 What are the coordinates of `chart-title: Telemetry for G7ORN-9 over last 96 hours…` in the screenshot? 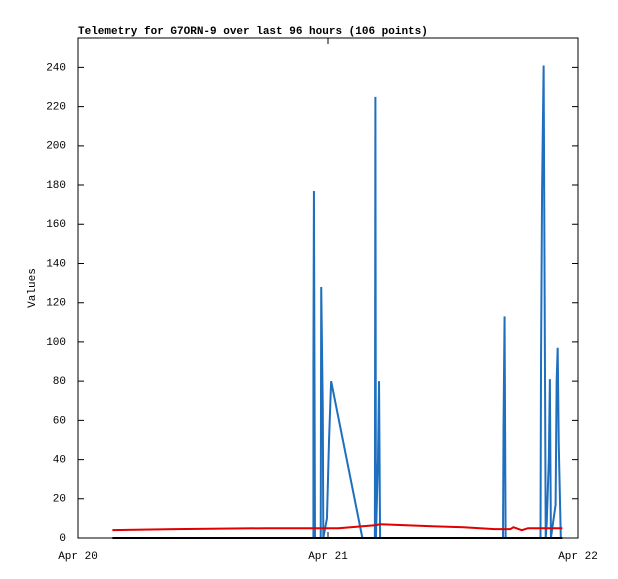 It's located at (253, 32).